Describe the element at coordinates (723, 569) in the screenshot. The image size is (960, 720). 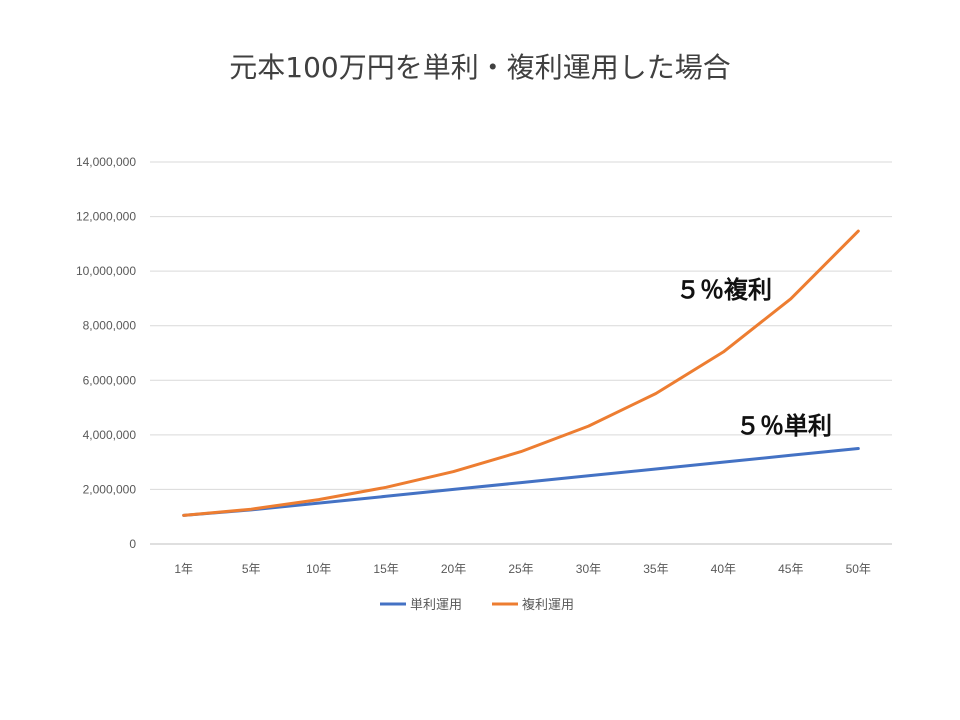
I see `x-tick-label: 40年` at that location.